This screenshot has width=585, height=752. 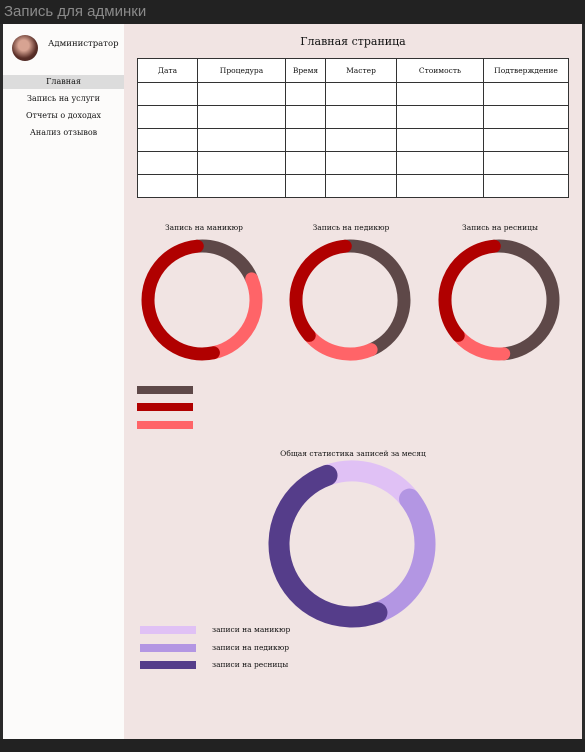 What do you see at coordinates (25, 48) in the screenshot?
I see `avatar` at bounding box center [25, 48].